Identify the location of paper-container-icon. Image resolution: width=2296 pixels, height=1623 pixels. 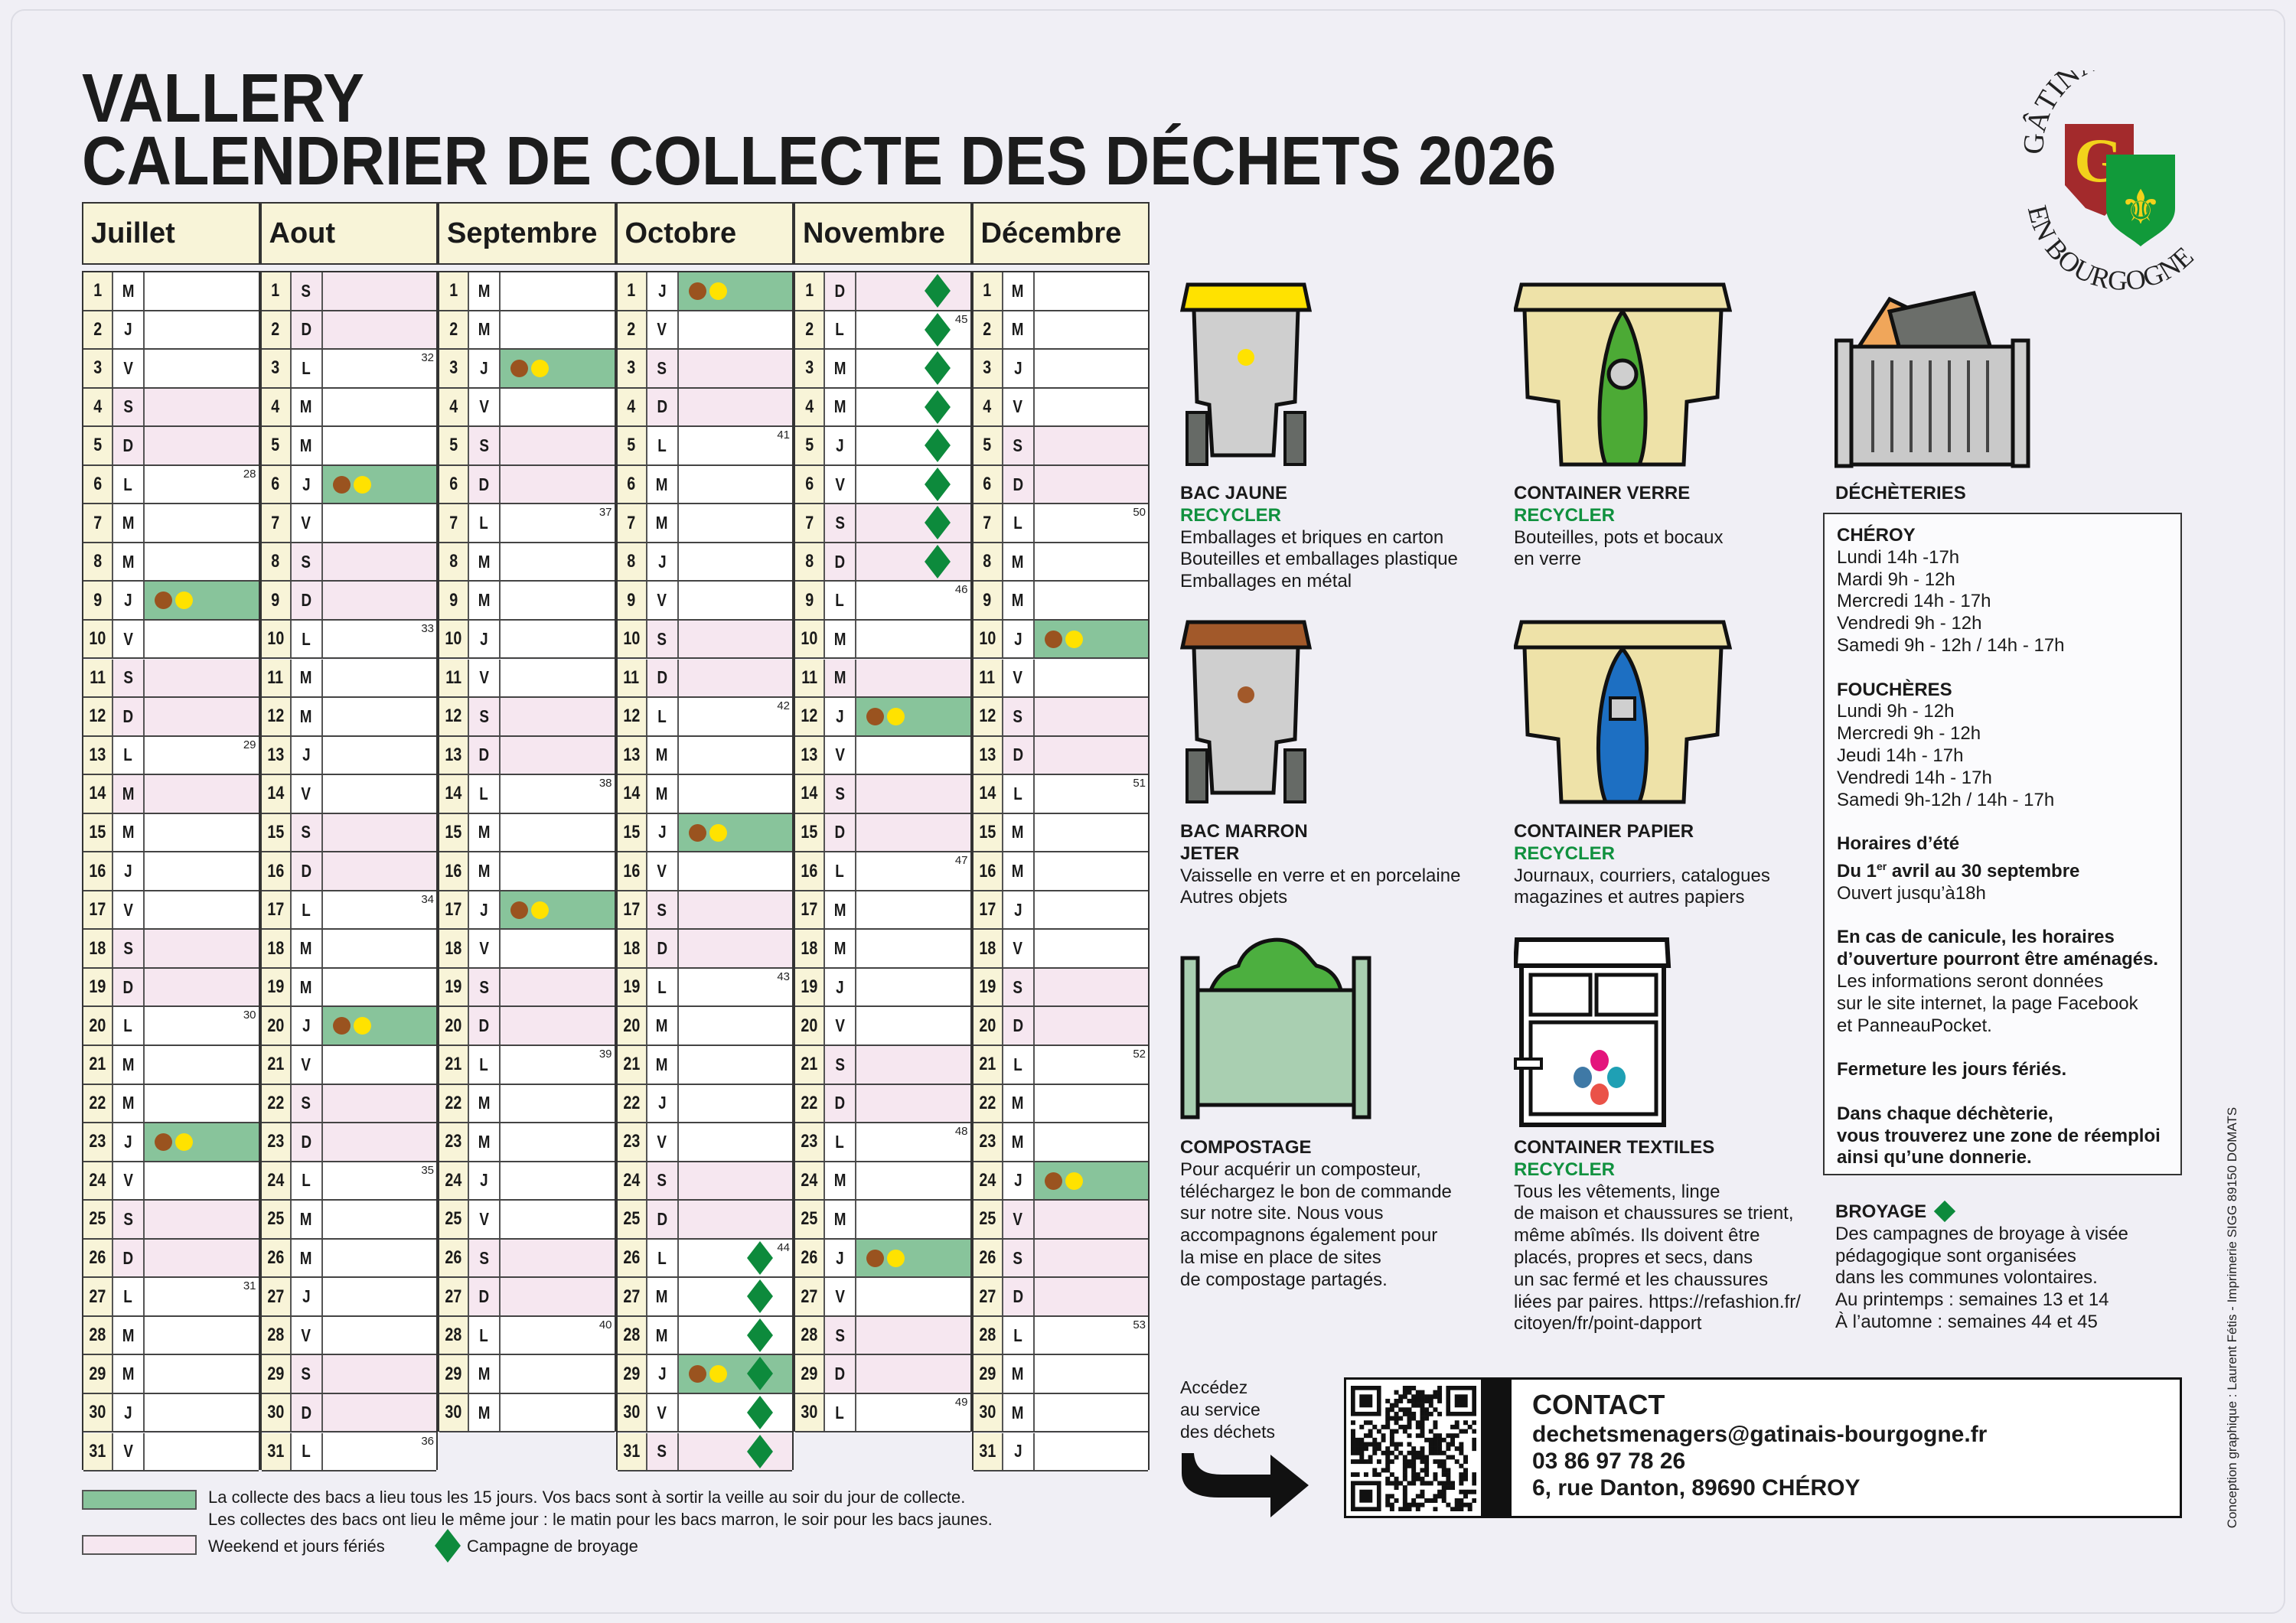
(1623, 712).